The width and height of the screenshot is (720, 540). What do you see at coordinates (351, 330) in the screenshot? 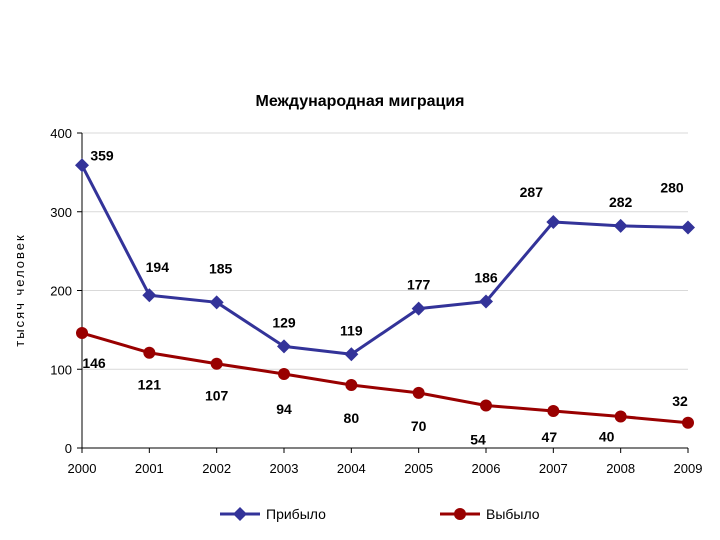
I see `arrived-data-label: 119` at bounding box center [351, 330].